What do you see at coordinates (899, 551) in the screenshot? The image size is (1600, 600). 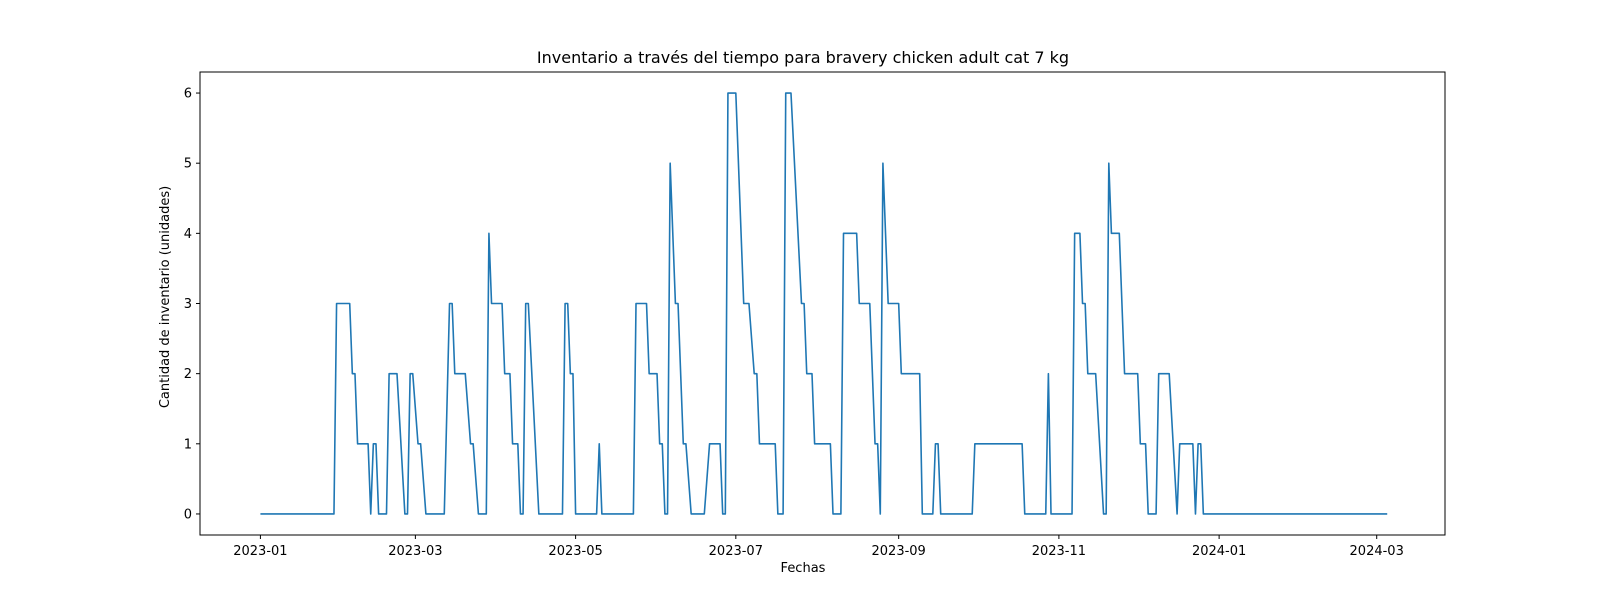 I see `x-tick-label: 2023-09` at bounding box center [899, 551].